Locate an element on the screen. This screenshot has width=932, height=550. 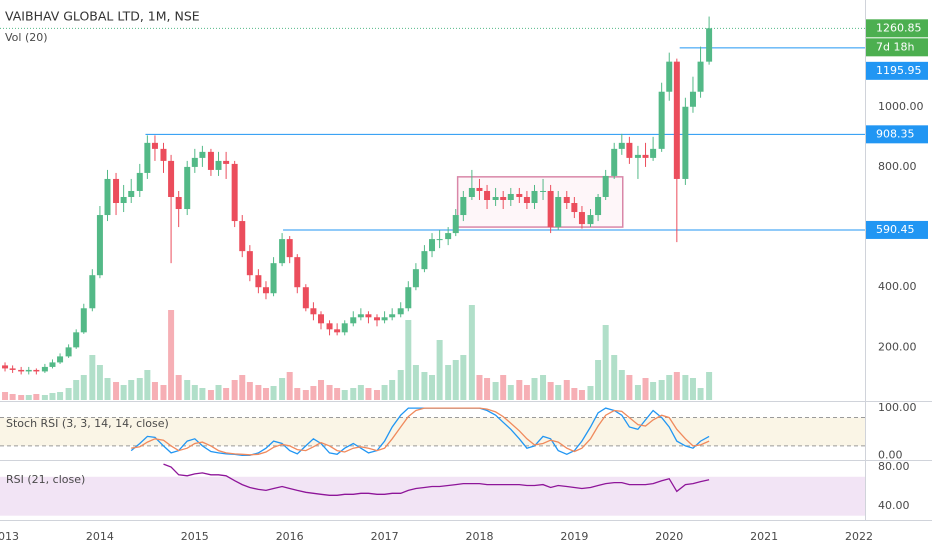
stoch-rsi-line is located at coordinates (420, 431).